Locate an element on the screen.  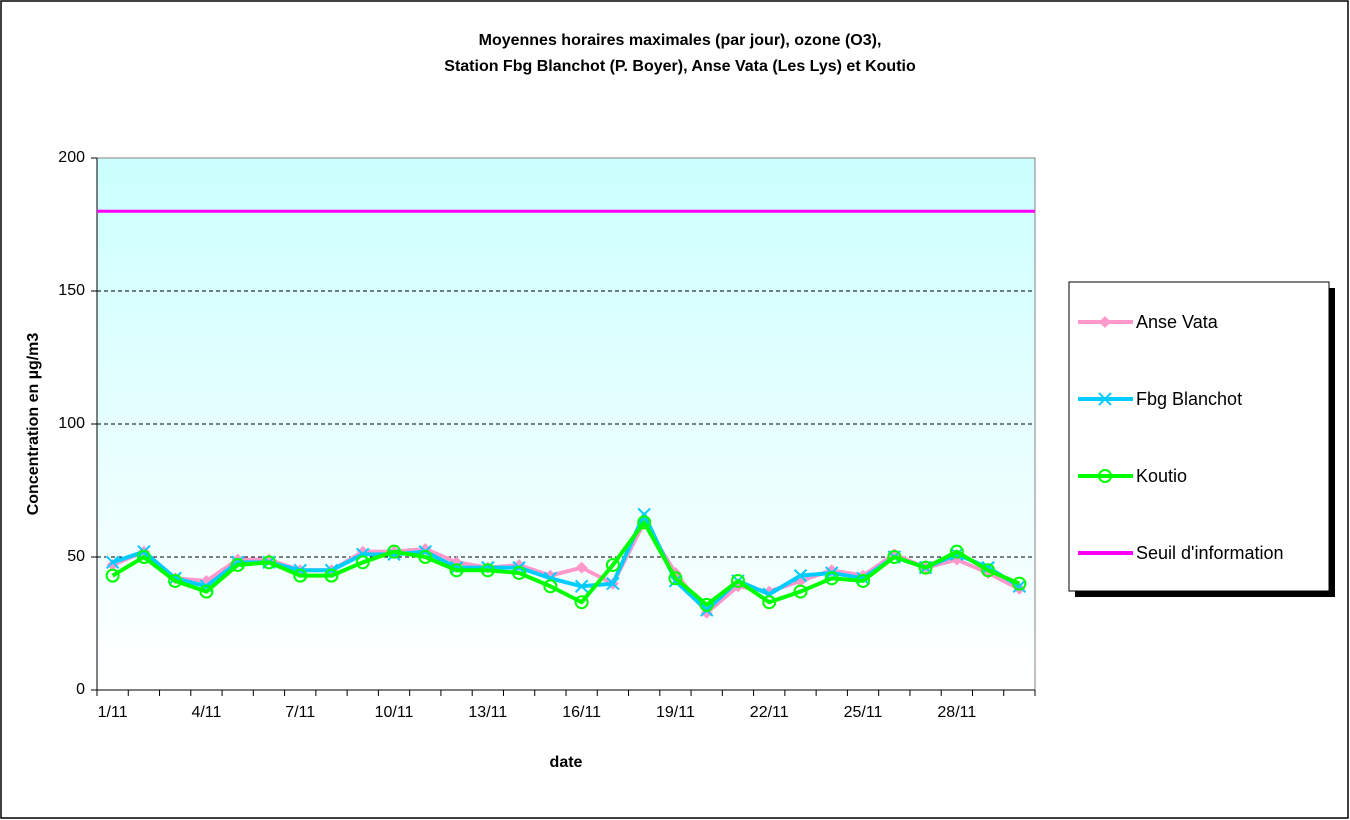
y-axis-label: Concentration en µg/m3 is located at coordinates (33, 424).